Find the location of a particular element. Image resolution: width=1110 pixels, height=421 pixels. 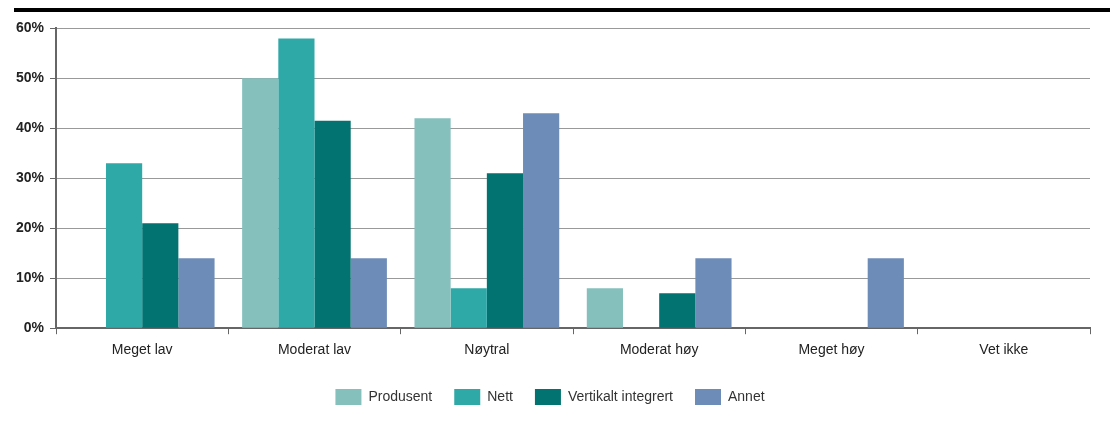

legend-label: Vertikalt integrert is located at coordinates (620, 395).